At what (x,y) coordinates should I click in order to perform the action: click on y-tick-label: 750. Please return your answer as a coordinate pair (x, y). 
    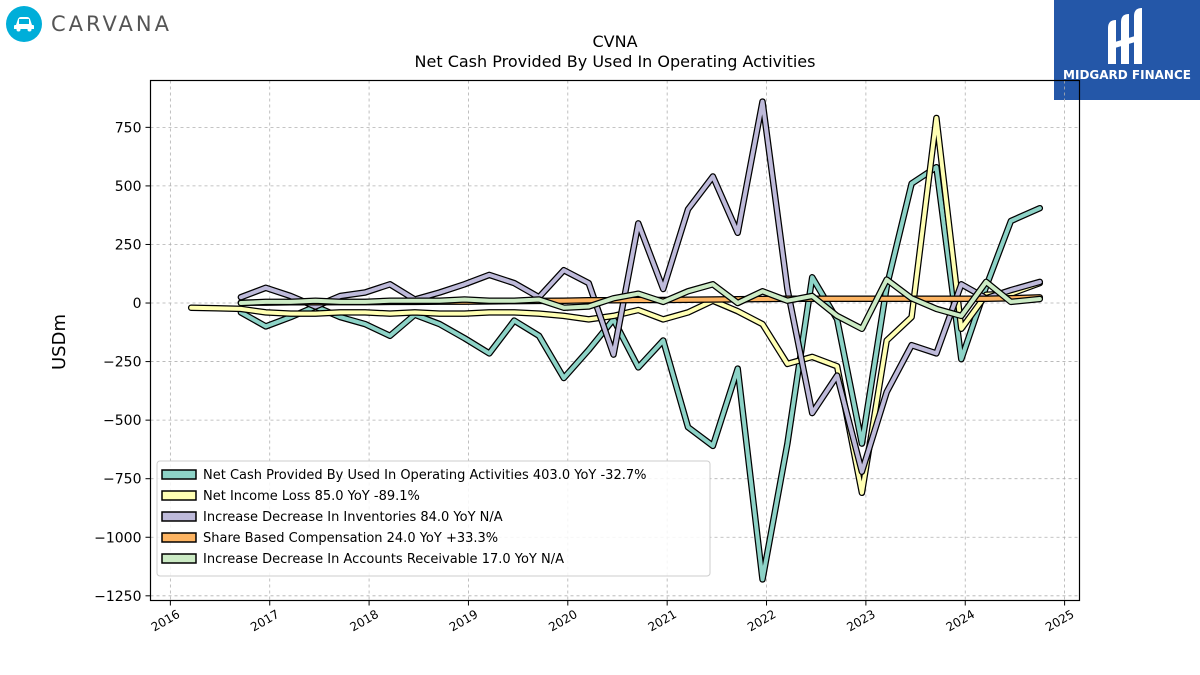
    Looking at the image, I should click on (128, 128).